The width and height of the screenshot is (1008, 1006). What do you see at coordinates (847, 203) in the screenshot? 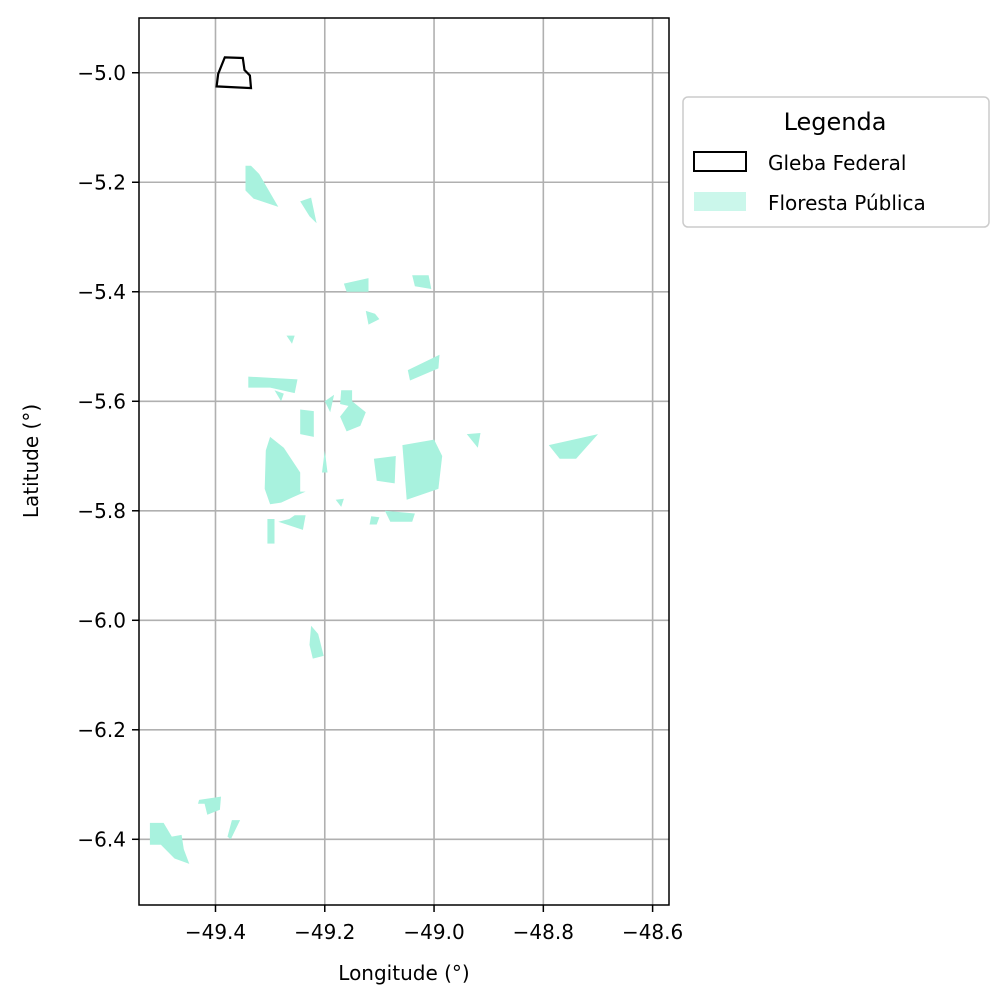
I see `legend-label-floresta-publica: Floresta Pública` at bounding box center [847, 203].